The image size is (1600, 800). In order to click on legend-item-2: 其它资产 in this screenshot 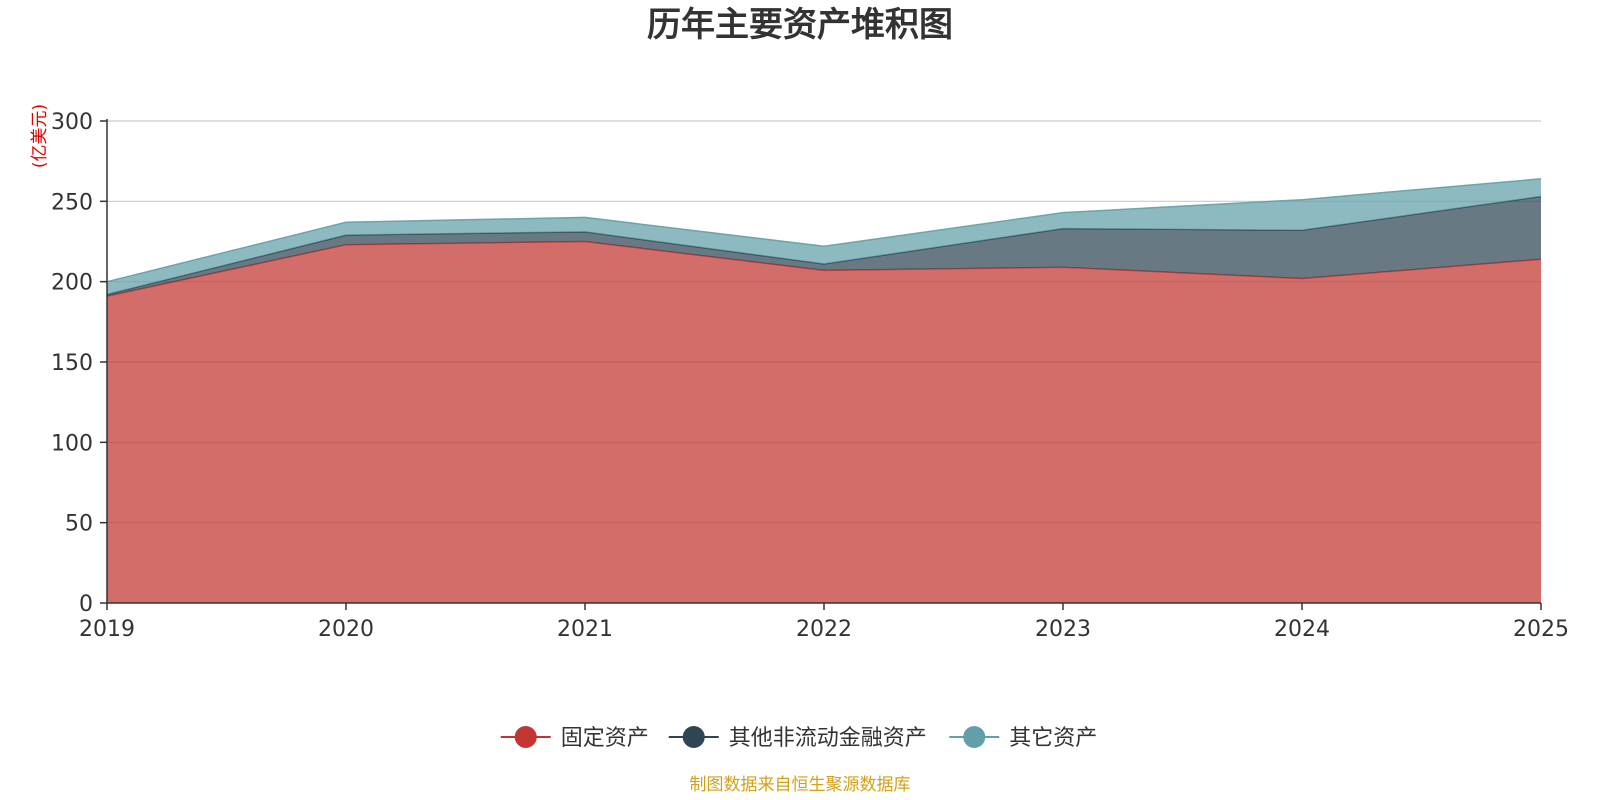, I will do `click(1023, 738)`.